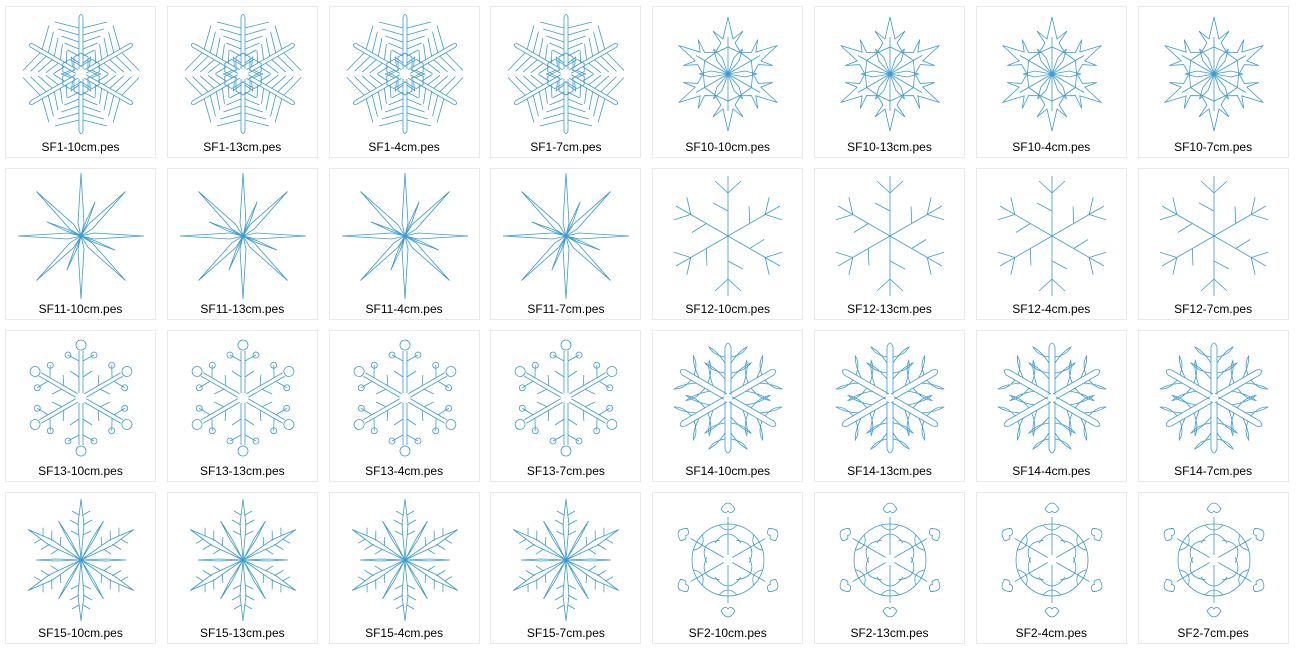  I want to click on file-tile: SF12-4cm.pes, so click(1051, 244).